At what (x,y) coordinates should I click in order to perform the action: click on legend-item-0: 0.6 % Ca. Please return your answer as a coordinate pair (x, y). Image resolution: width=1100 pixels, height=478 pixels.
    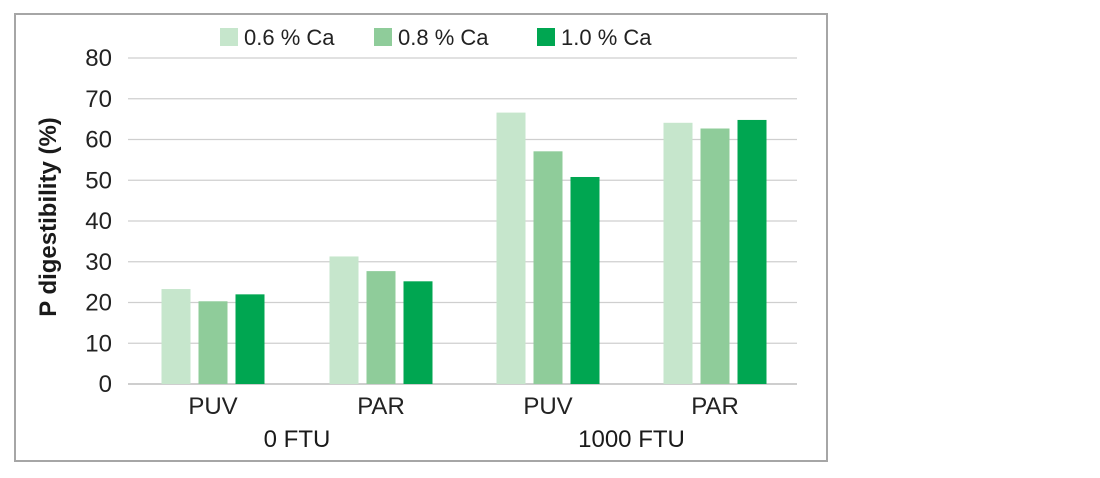
    Looking at the image, I should click on (277, 37).